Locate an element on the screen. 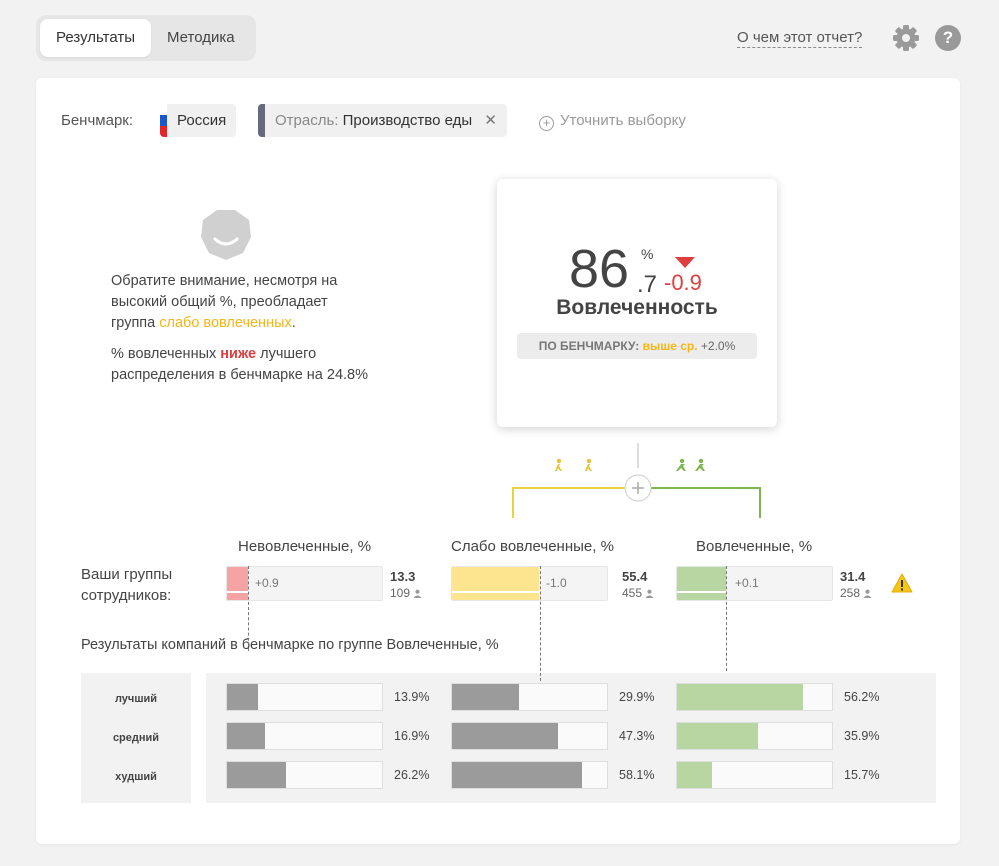 This screenshot has height=866, width=999. bench-value-worst-disengaged: 26.2% is located at coordinates (412, 775).